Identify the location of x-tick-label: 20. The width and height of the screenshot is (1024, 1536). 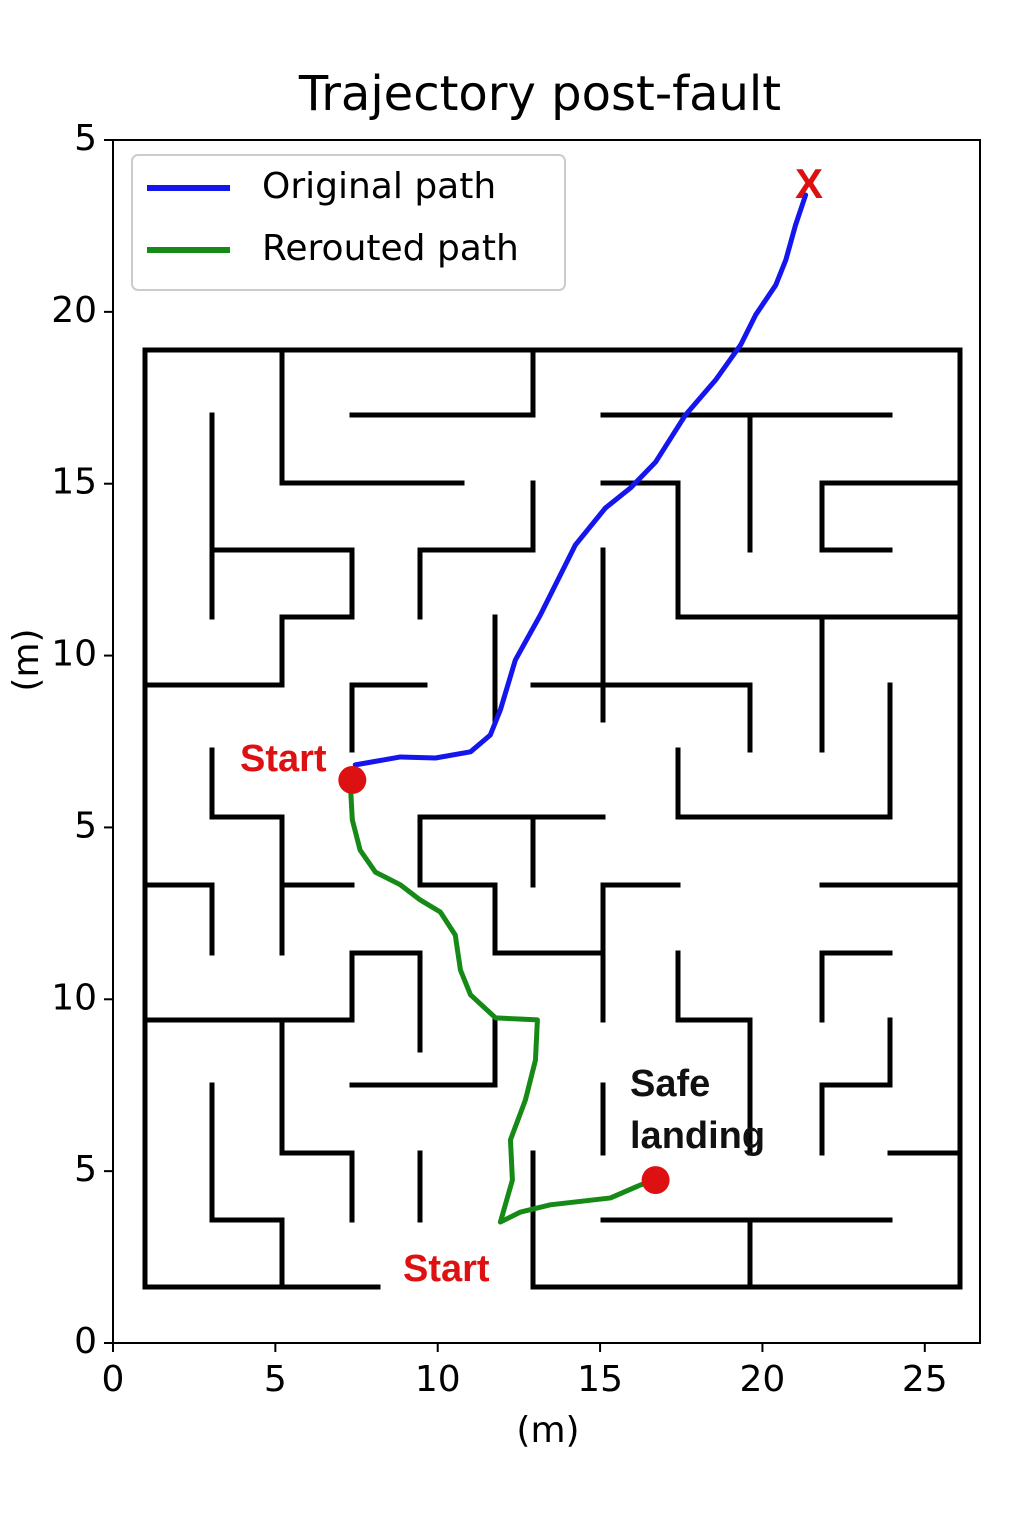
(763, 1379).